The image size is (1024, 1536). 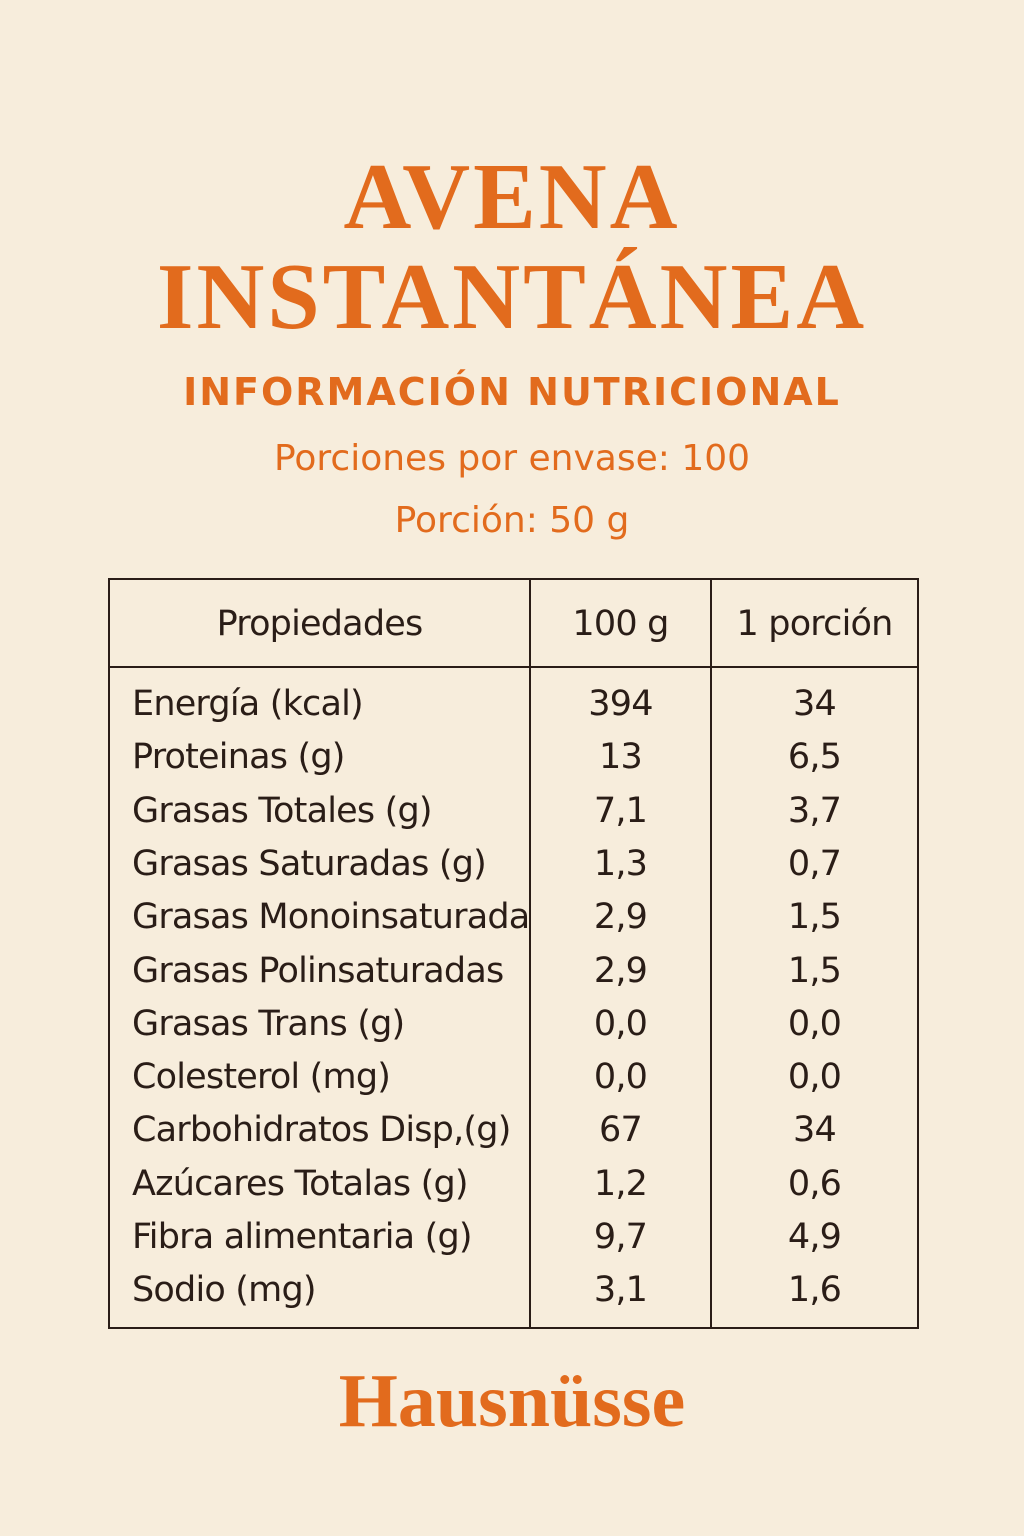 I want to click on row-label: Grasas Trans (g), so click(x=268, y=1023).